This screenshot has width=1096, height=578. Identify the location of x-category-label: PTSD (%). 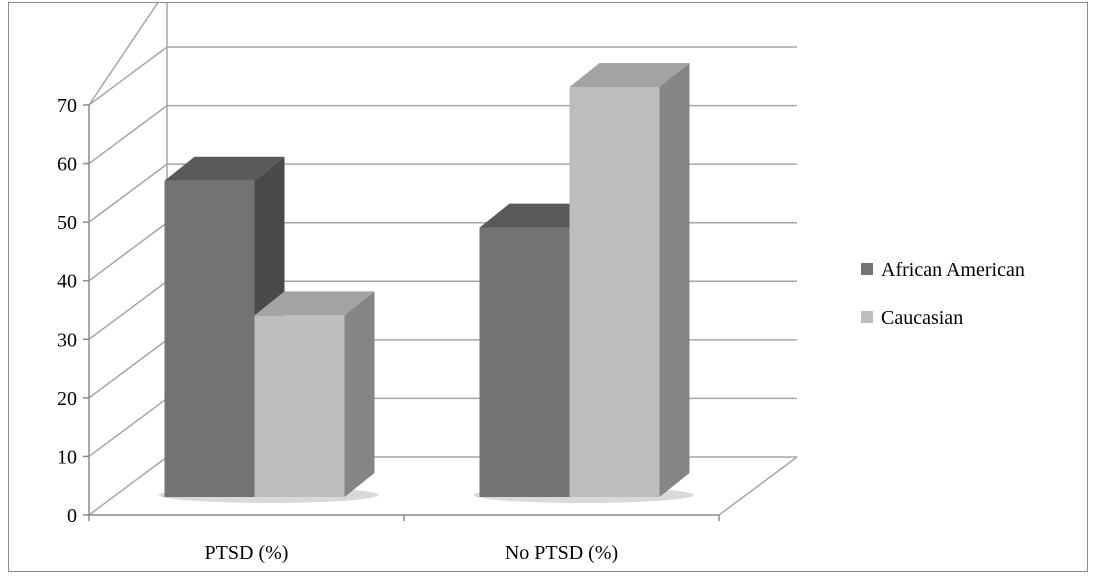
(247, 553).